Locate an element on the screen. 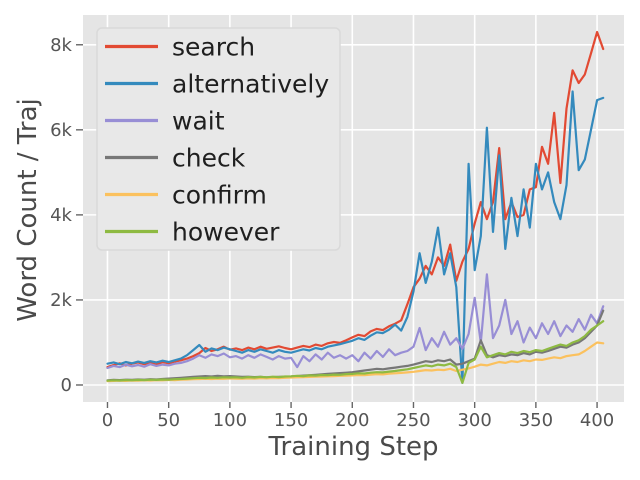 The image size is (640, 480). y-tick-label: 4k is located at coordinates (61, 215).